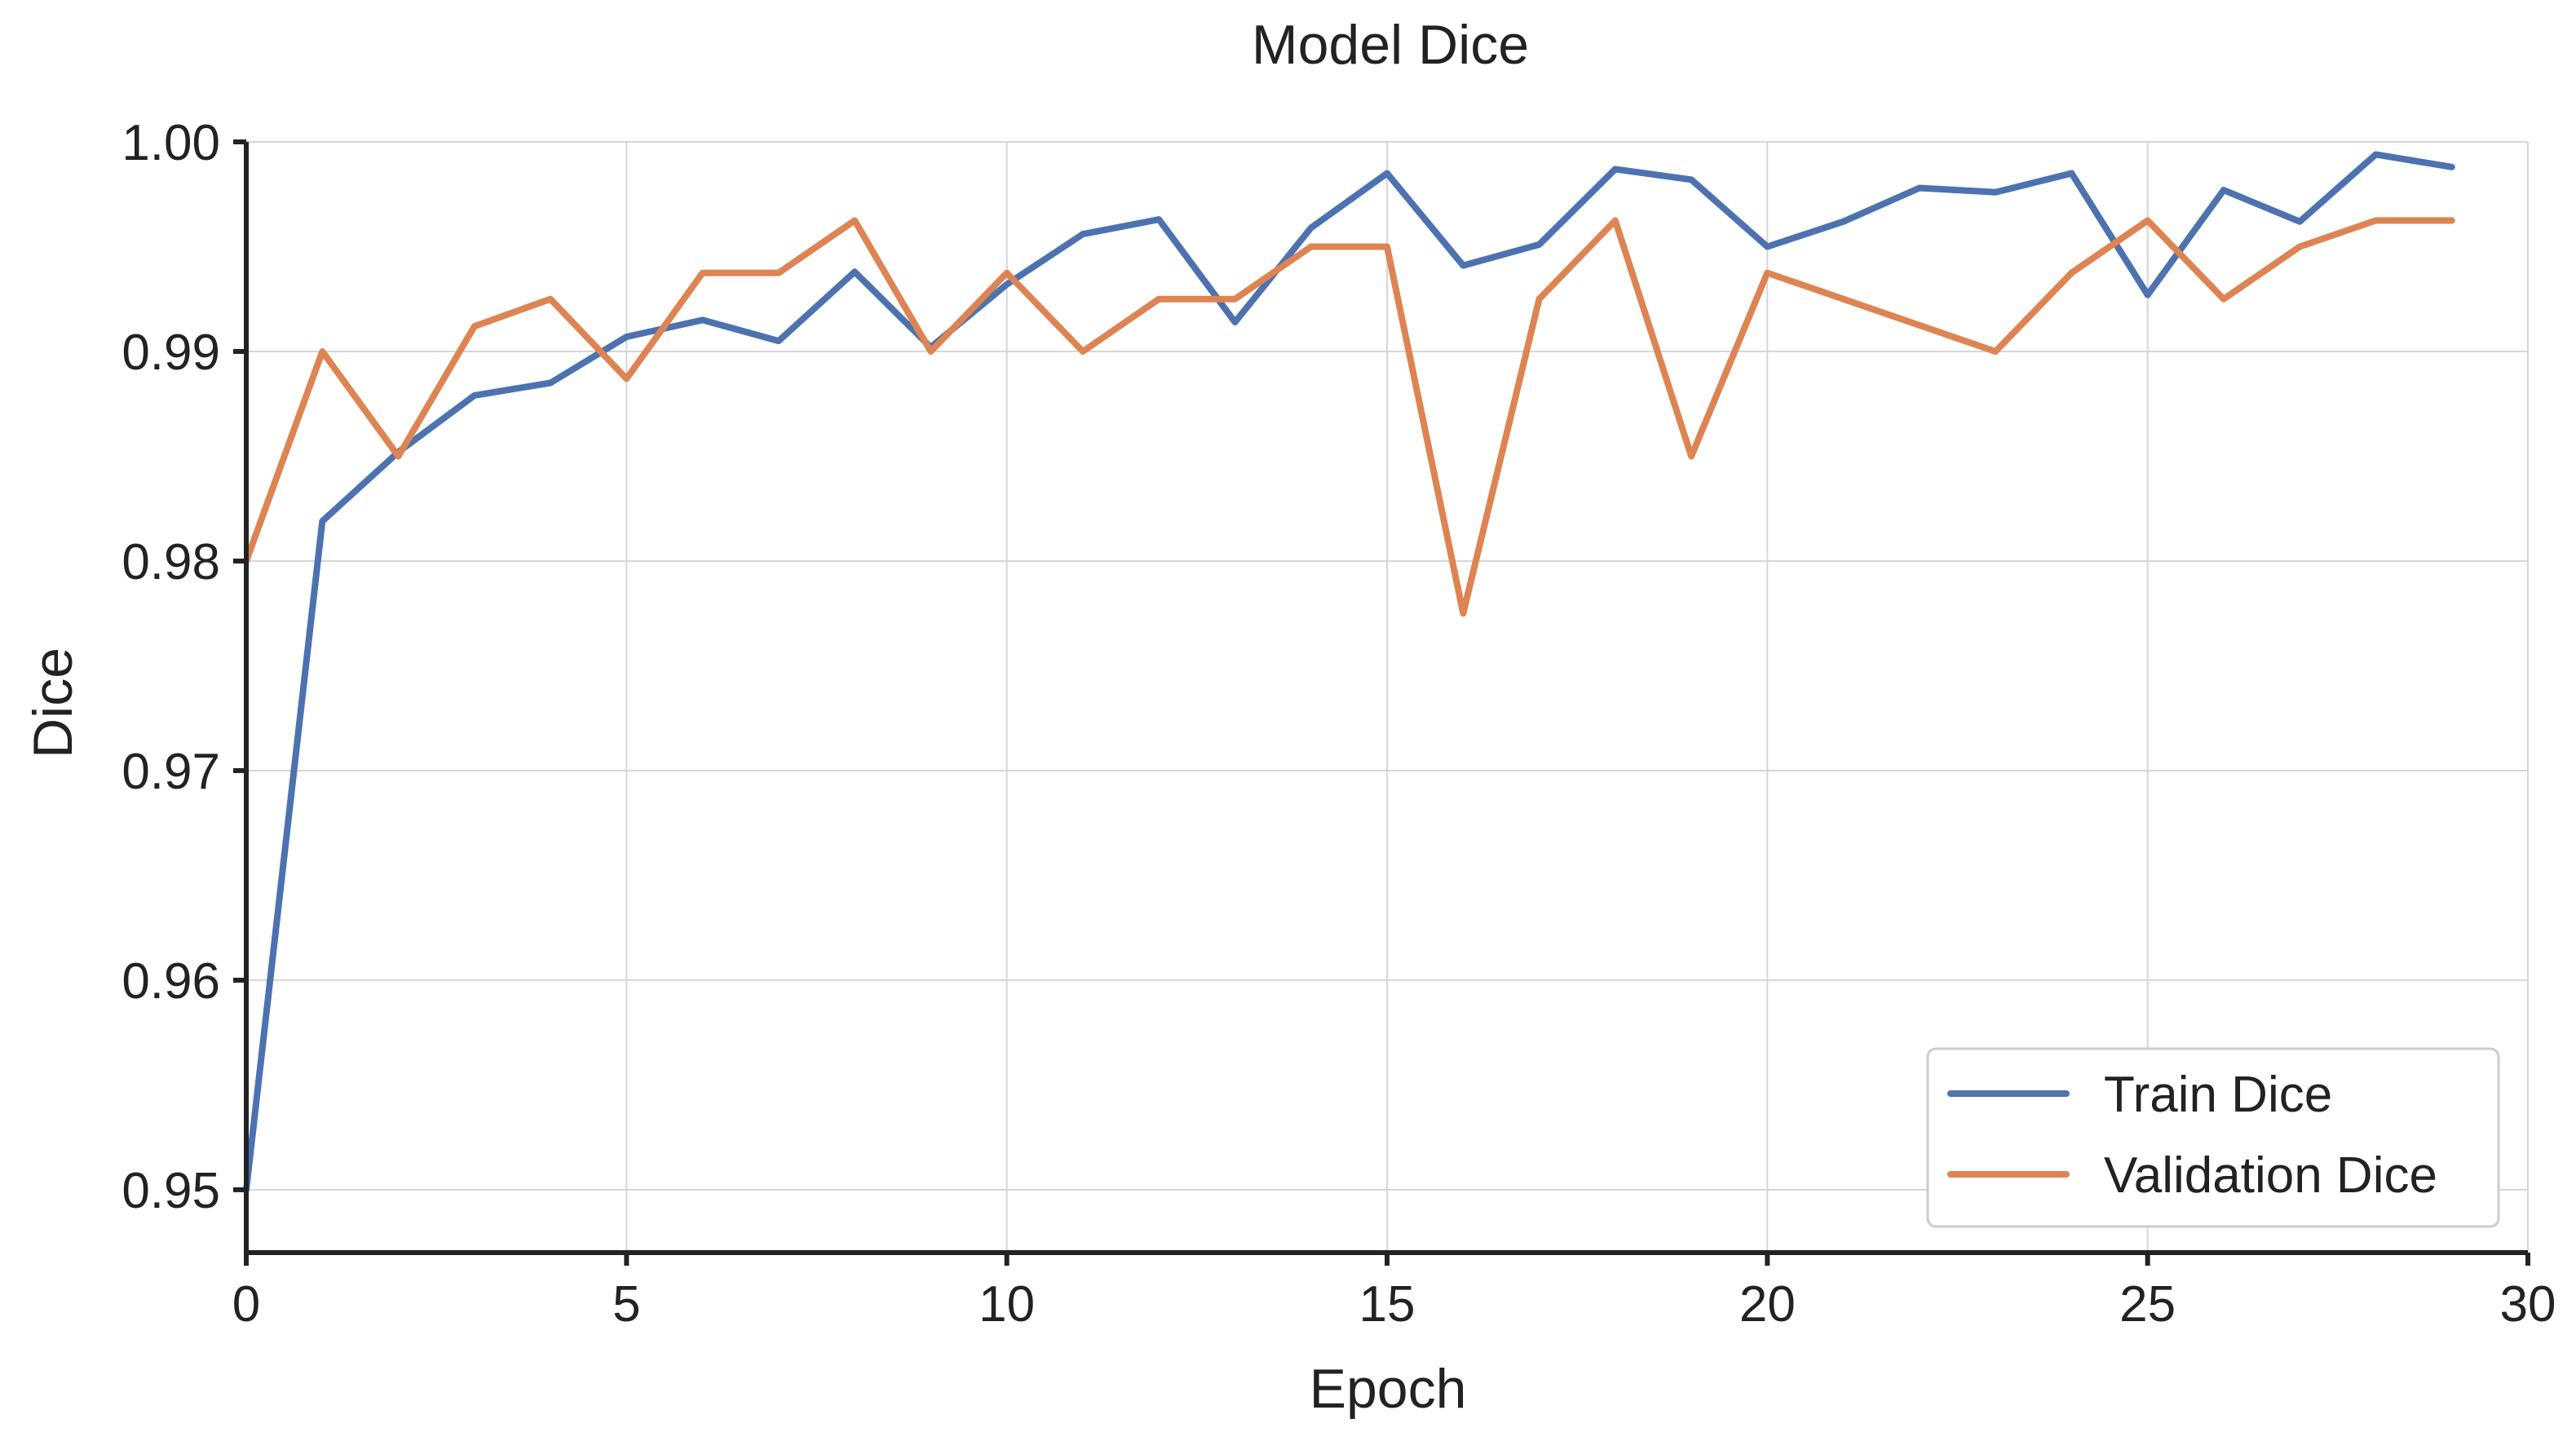 This screenshot has height=1441, width=2576. What do you see at coordinates (246, 1304) in the screenshot?
I see `x-tick-label: 0` at bounding box center [246, 1304].